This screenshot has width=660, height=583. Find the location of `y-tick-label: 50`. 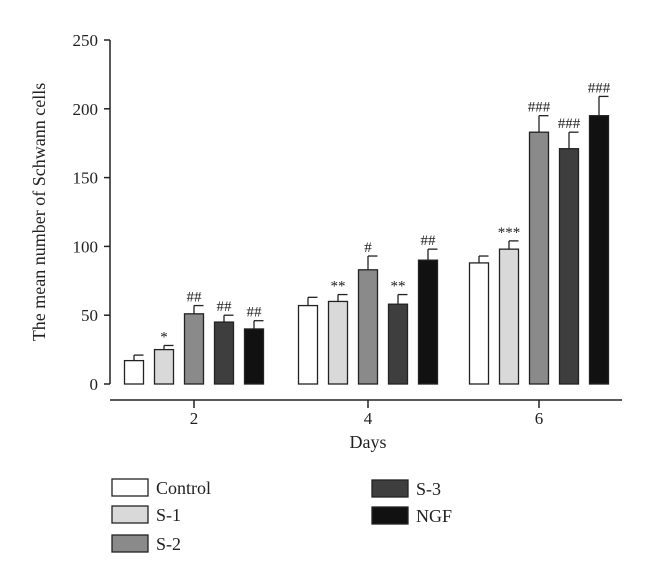

y-tick-label: 50 is located at coordinates (89, 315).